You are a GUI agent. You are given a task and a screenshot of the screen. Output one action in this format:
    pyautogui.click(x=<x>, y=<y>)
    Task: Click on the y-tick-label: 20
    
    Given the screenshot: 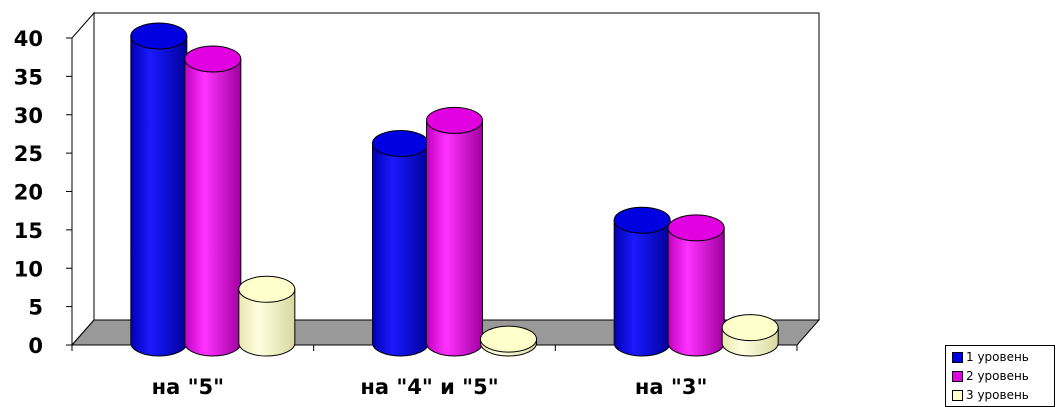 What is the action you would take?
    pyautogui.click(x=28, y=193)
    